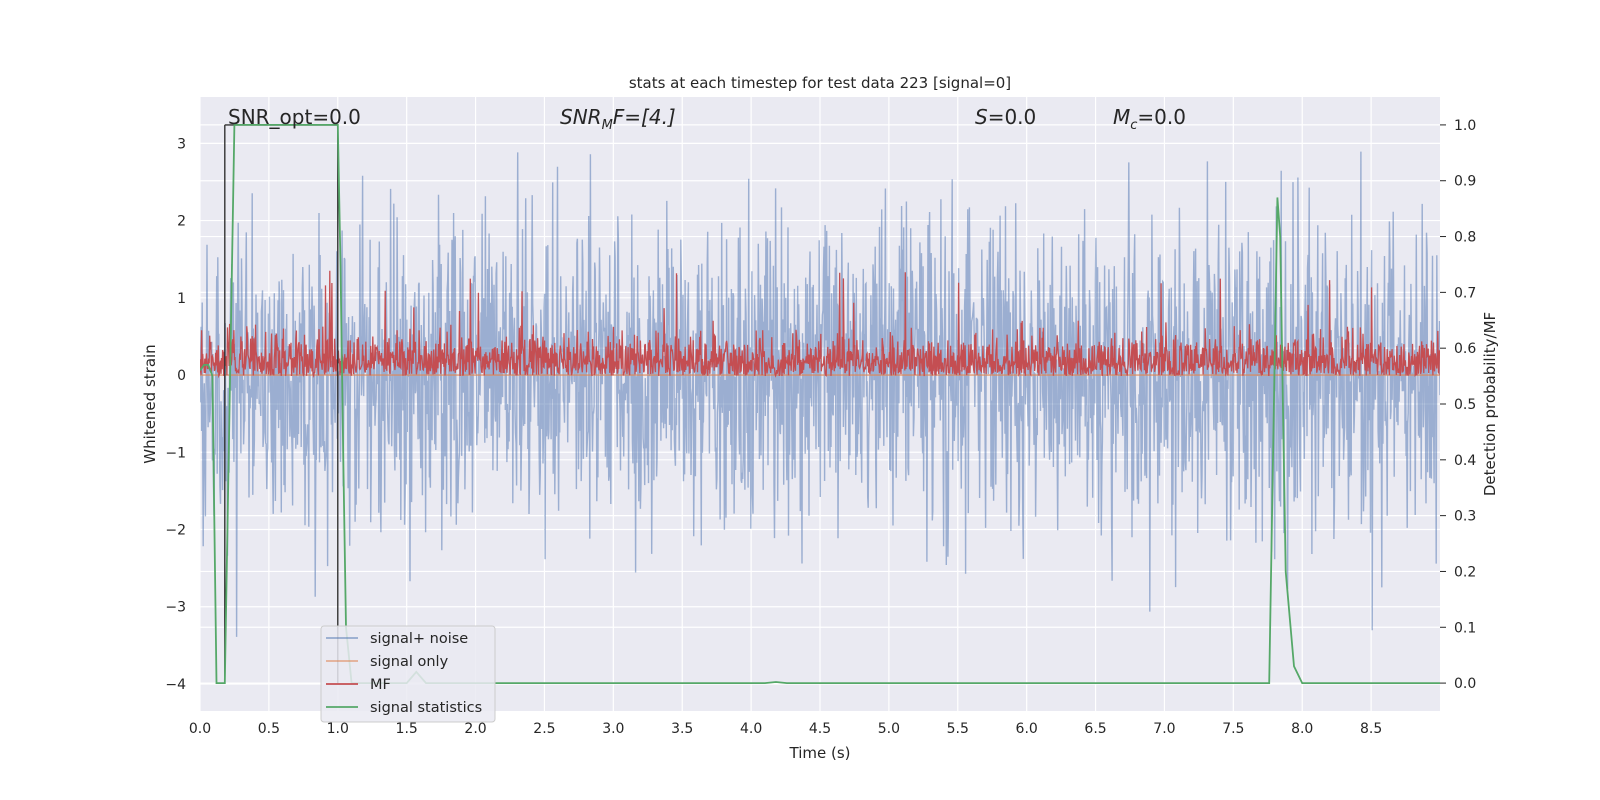 The width and height of the screenshot is (1600, 800). I want to click on x-tick-label: 7.0, so click(1164, 729).